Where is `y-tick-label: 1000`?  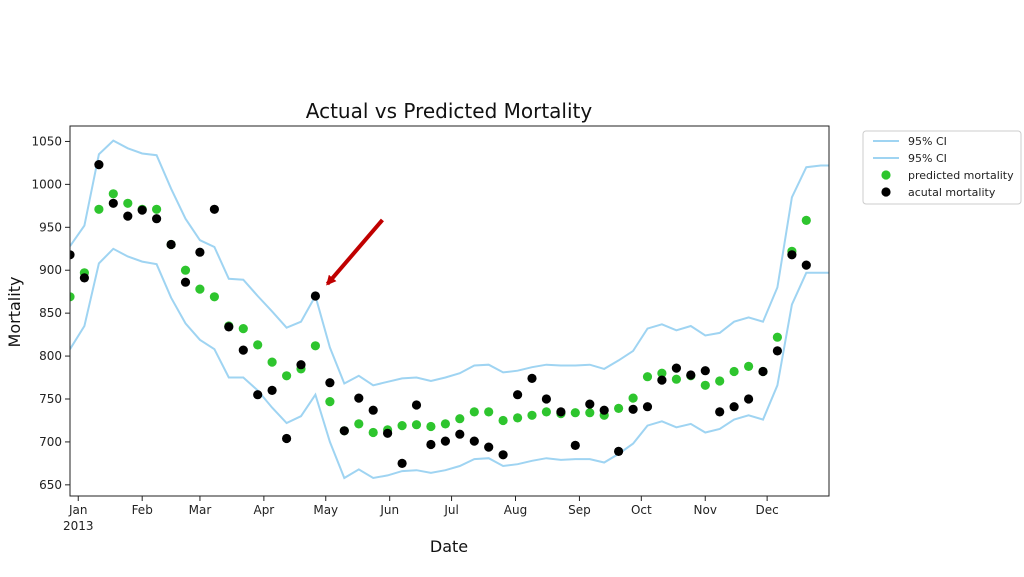
y-tick-label: 1000 is located at coordinates (46, 184).